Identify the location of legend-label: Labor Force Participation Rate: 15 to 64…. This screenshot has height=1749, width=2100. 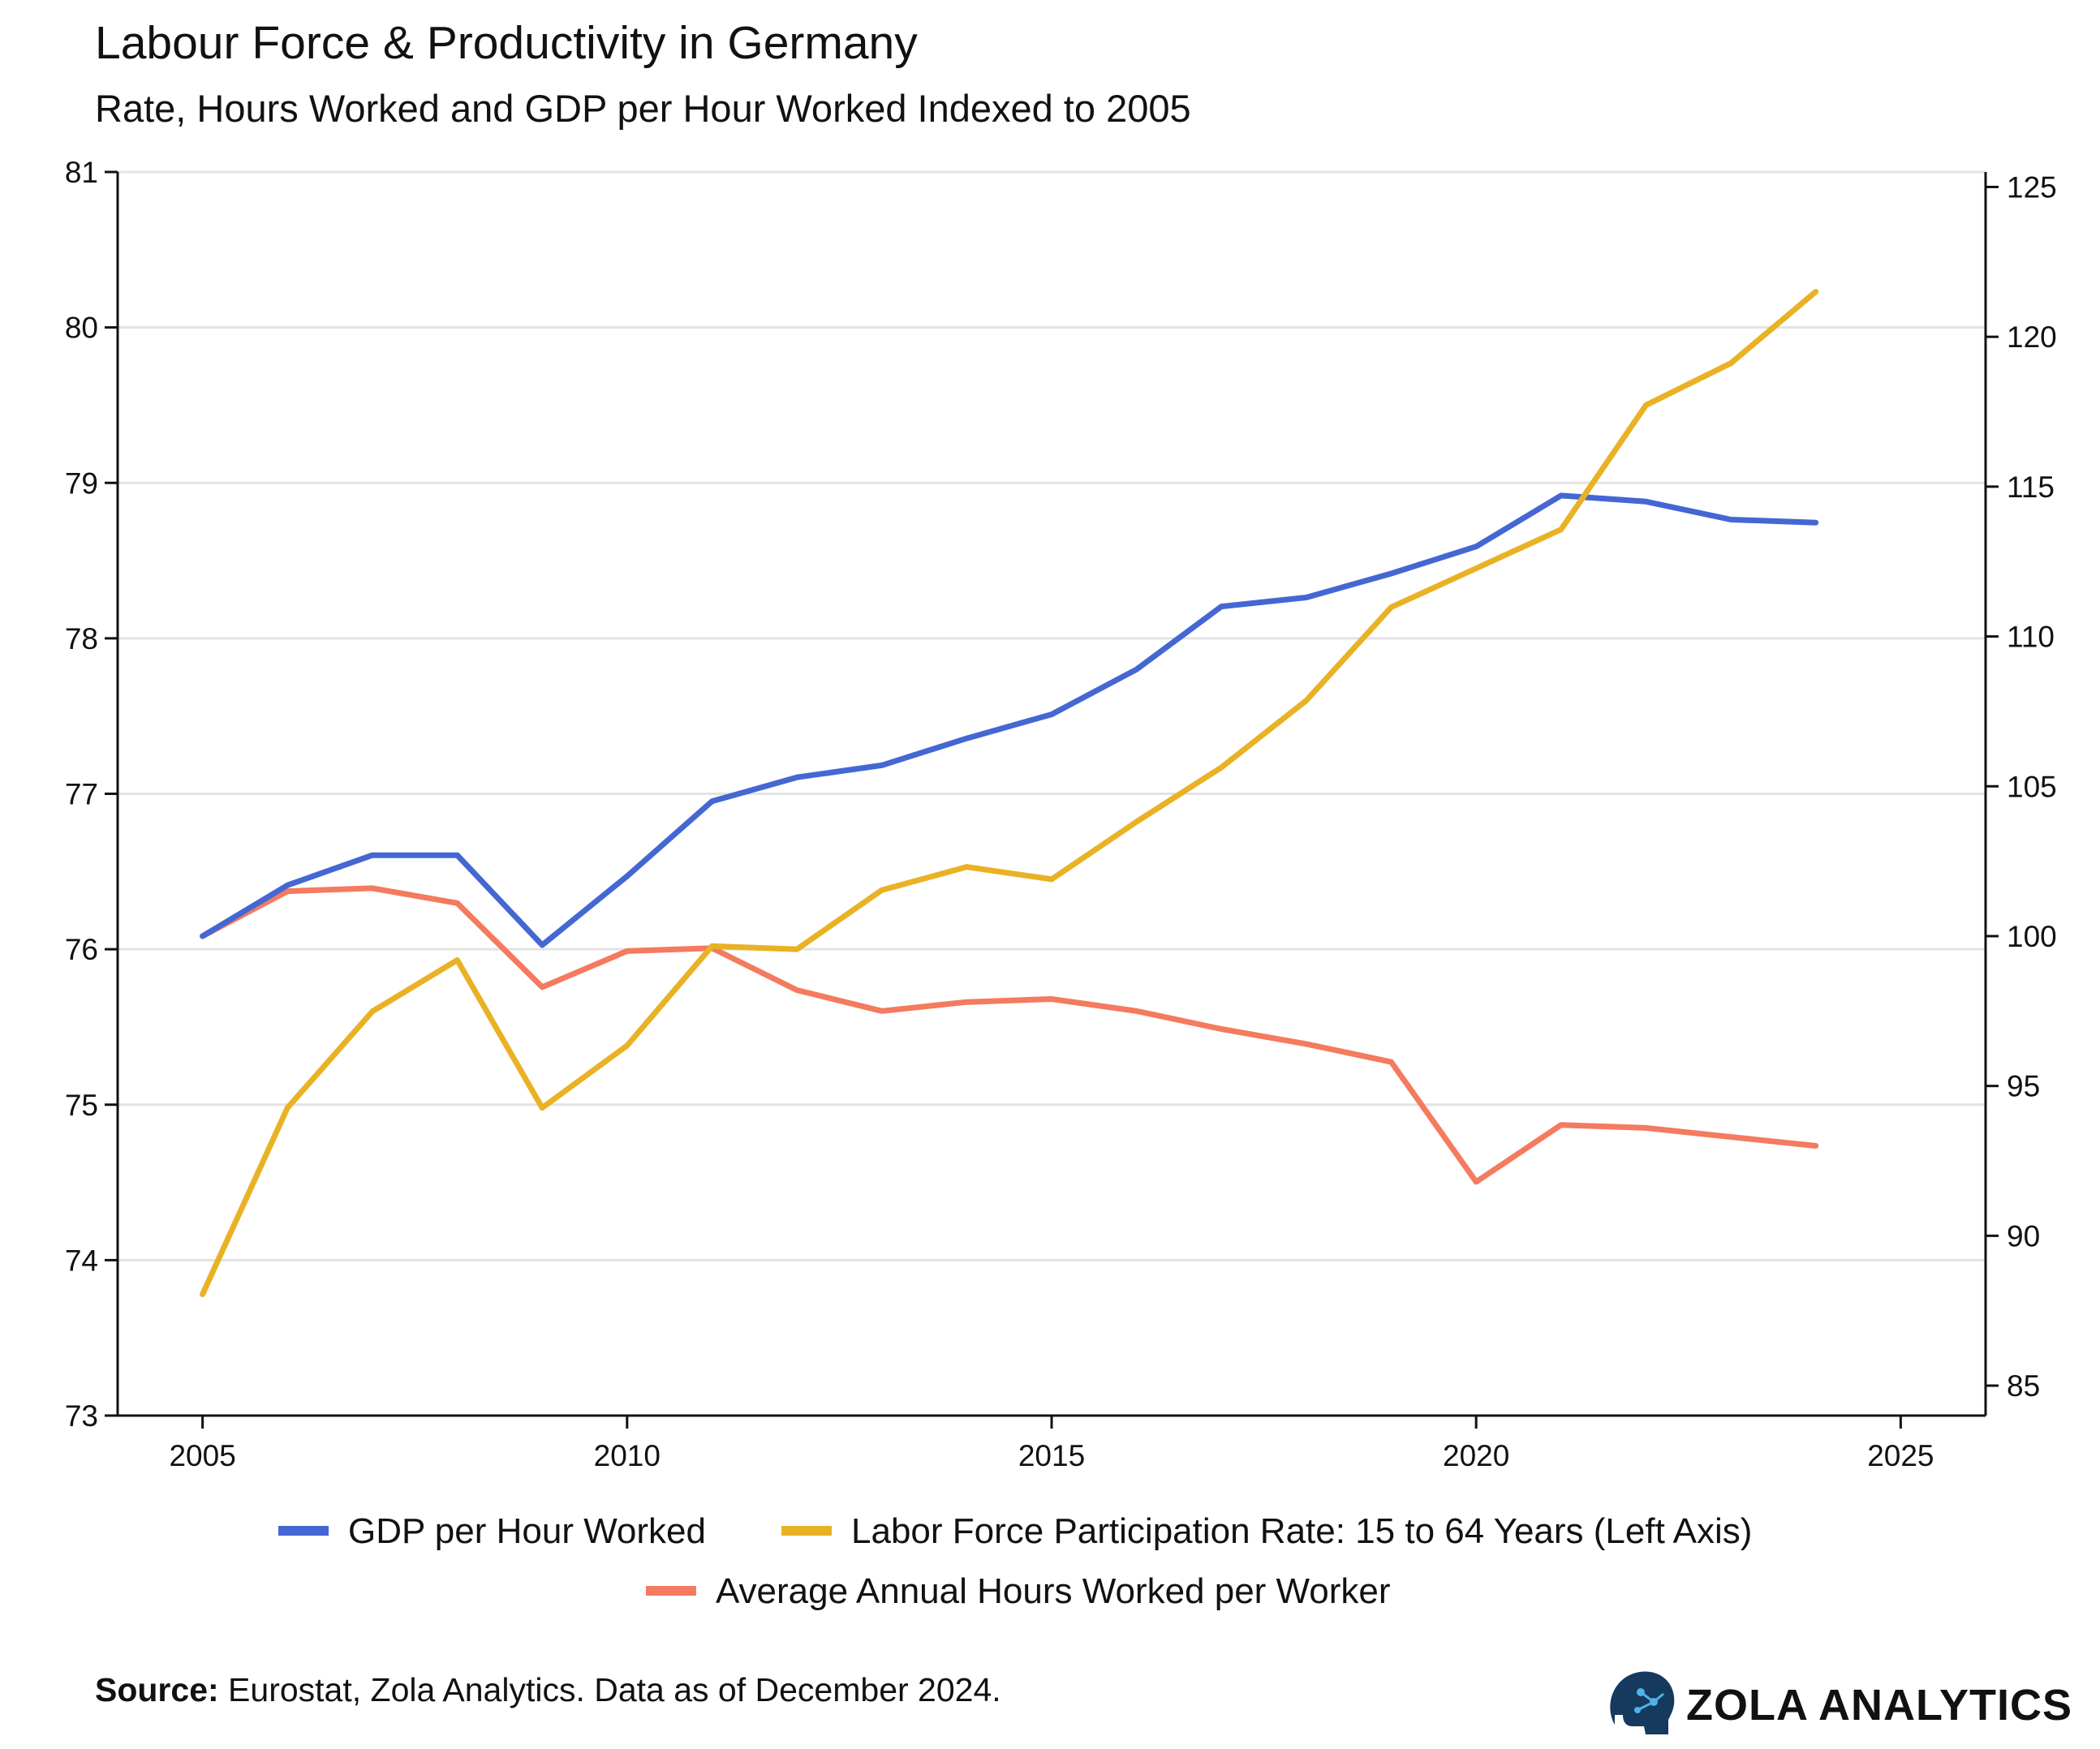
(1301, 1531).